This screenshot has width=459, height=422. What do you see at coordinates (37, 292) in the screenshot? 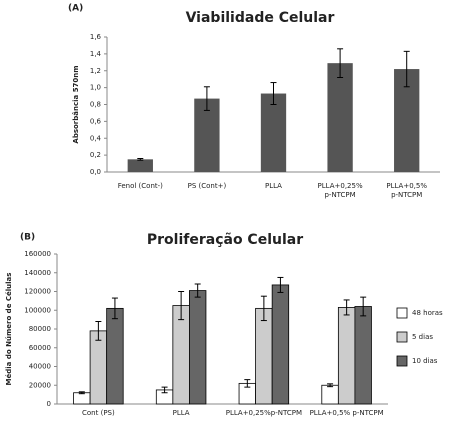
I see `y-tick-label: 120000` at bounding box center [37, 292].